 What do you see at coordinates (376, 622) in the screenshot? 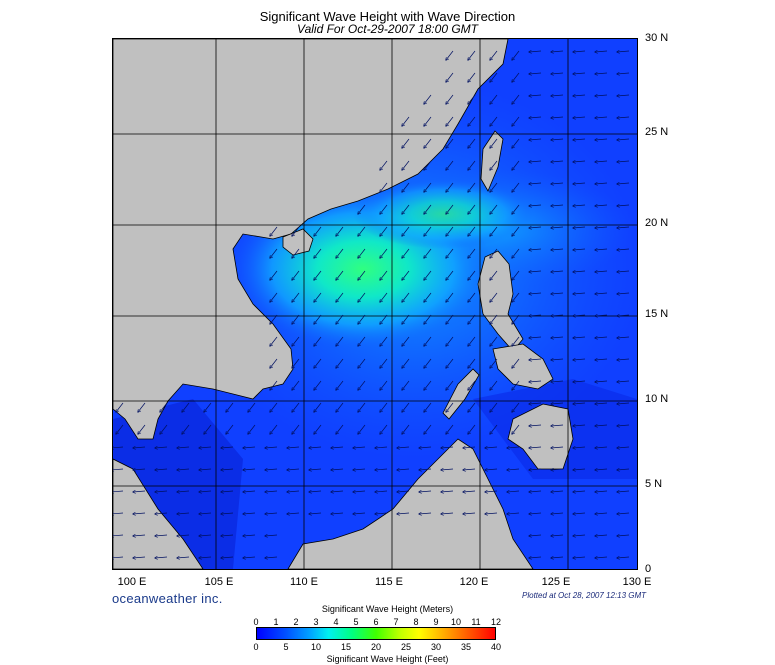
I see `meters-tick: 6` at bounding box center [376, 622].